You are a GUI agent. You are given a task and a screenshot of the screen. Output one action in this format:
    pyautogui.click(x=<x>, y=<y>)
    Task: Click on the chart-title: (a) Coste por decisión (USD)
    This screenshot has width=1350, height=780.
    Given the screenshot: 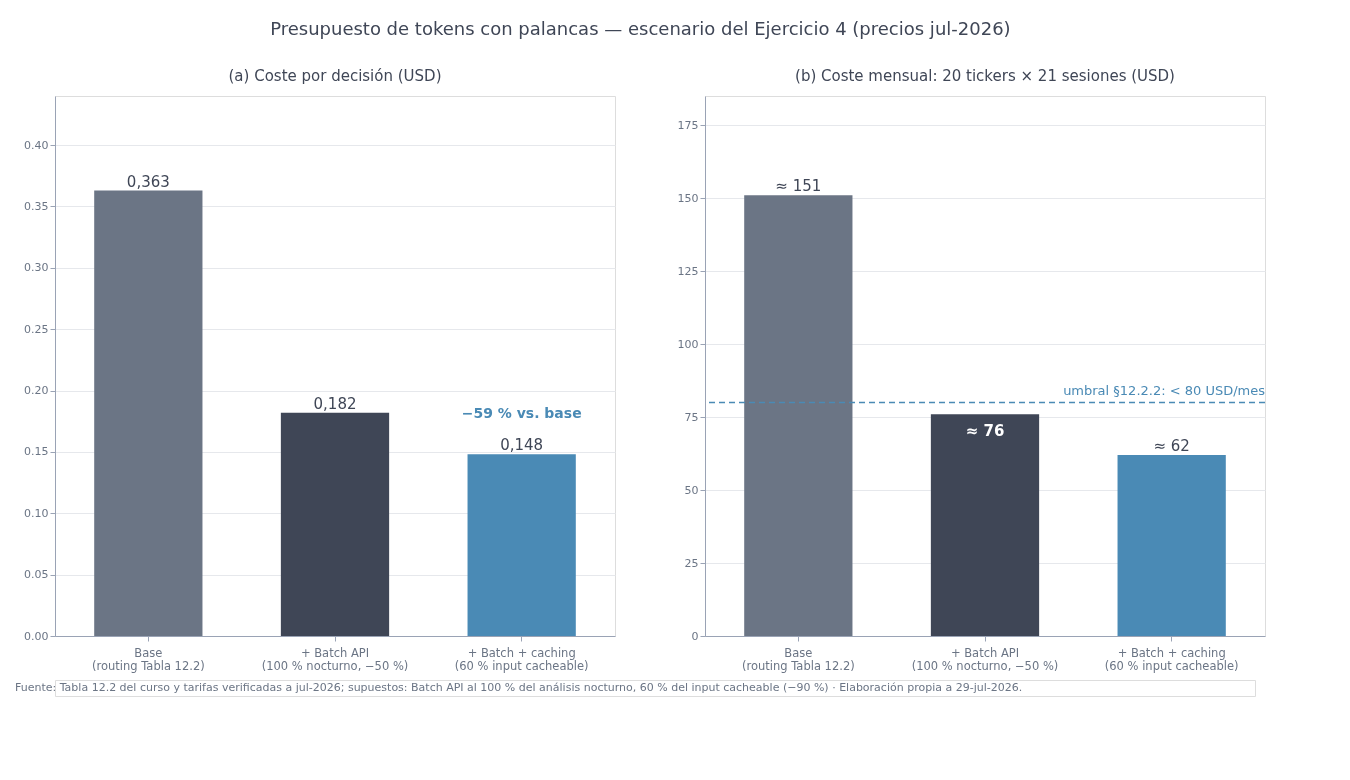 What is the action you would take?
    pyautogui.click(x=335, y=76)
    